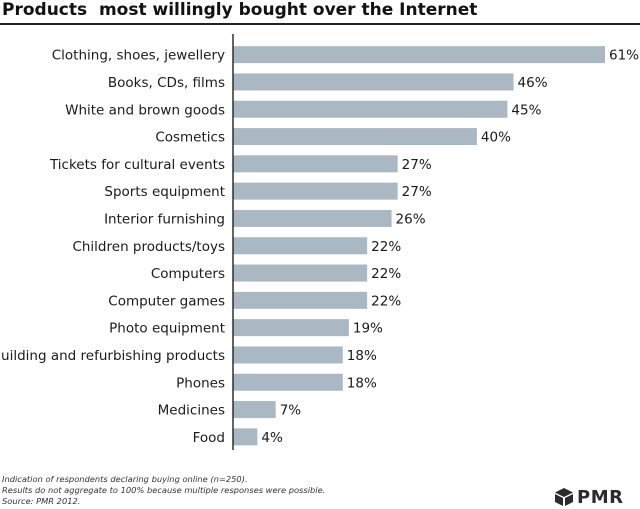 Image resolution: width=640 pixels, height=509 pixels. Describe the element at coordinates (112, 356) in the screenshot. I see `category-label: Building and refurbishing products` at that location.